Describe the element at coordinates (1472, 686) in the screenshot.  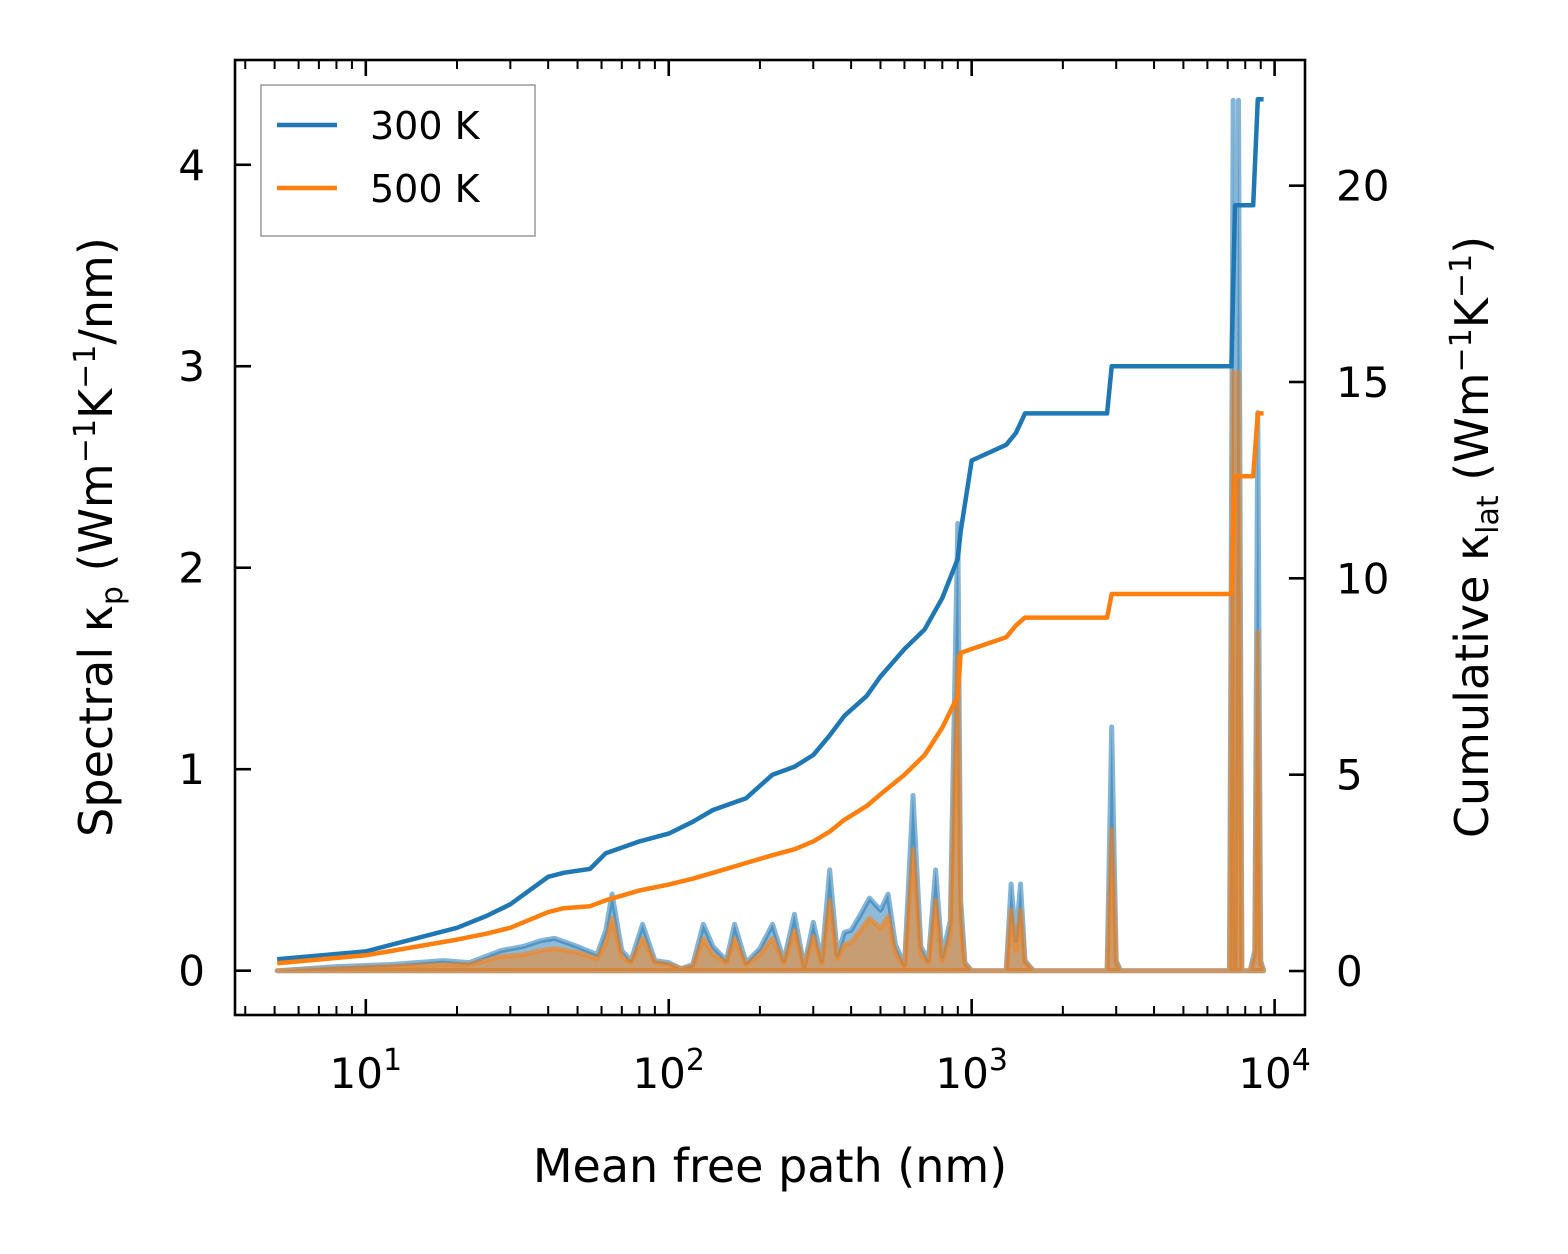
I see `y-right-label-main: Cumulative κ` at that location.